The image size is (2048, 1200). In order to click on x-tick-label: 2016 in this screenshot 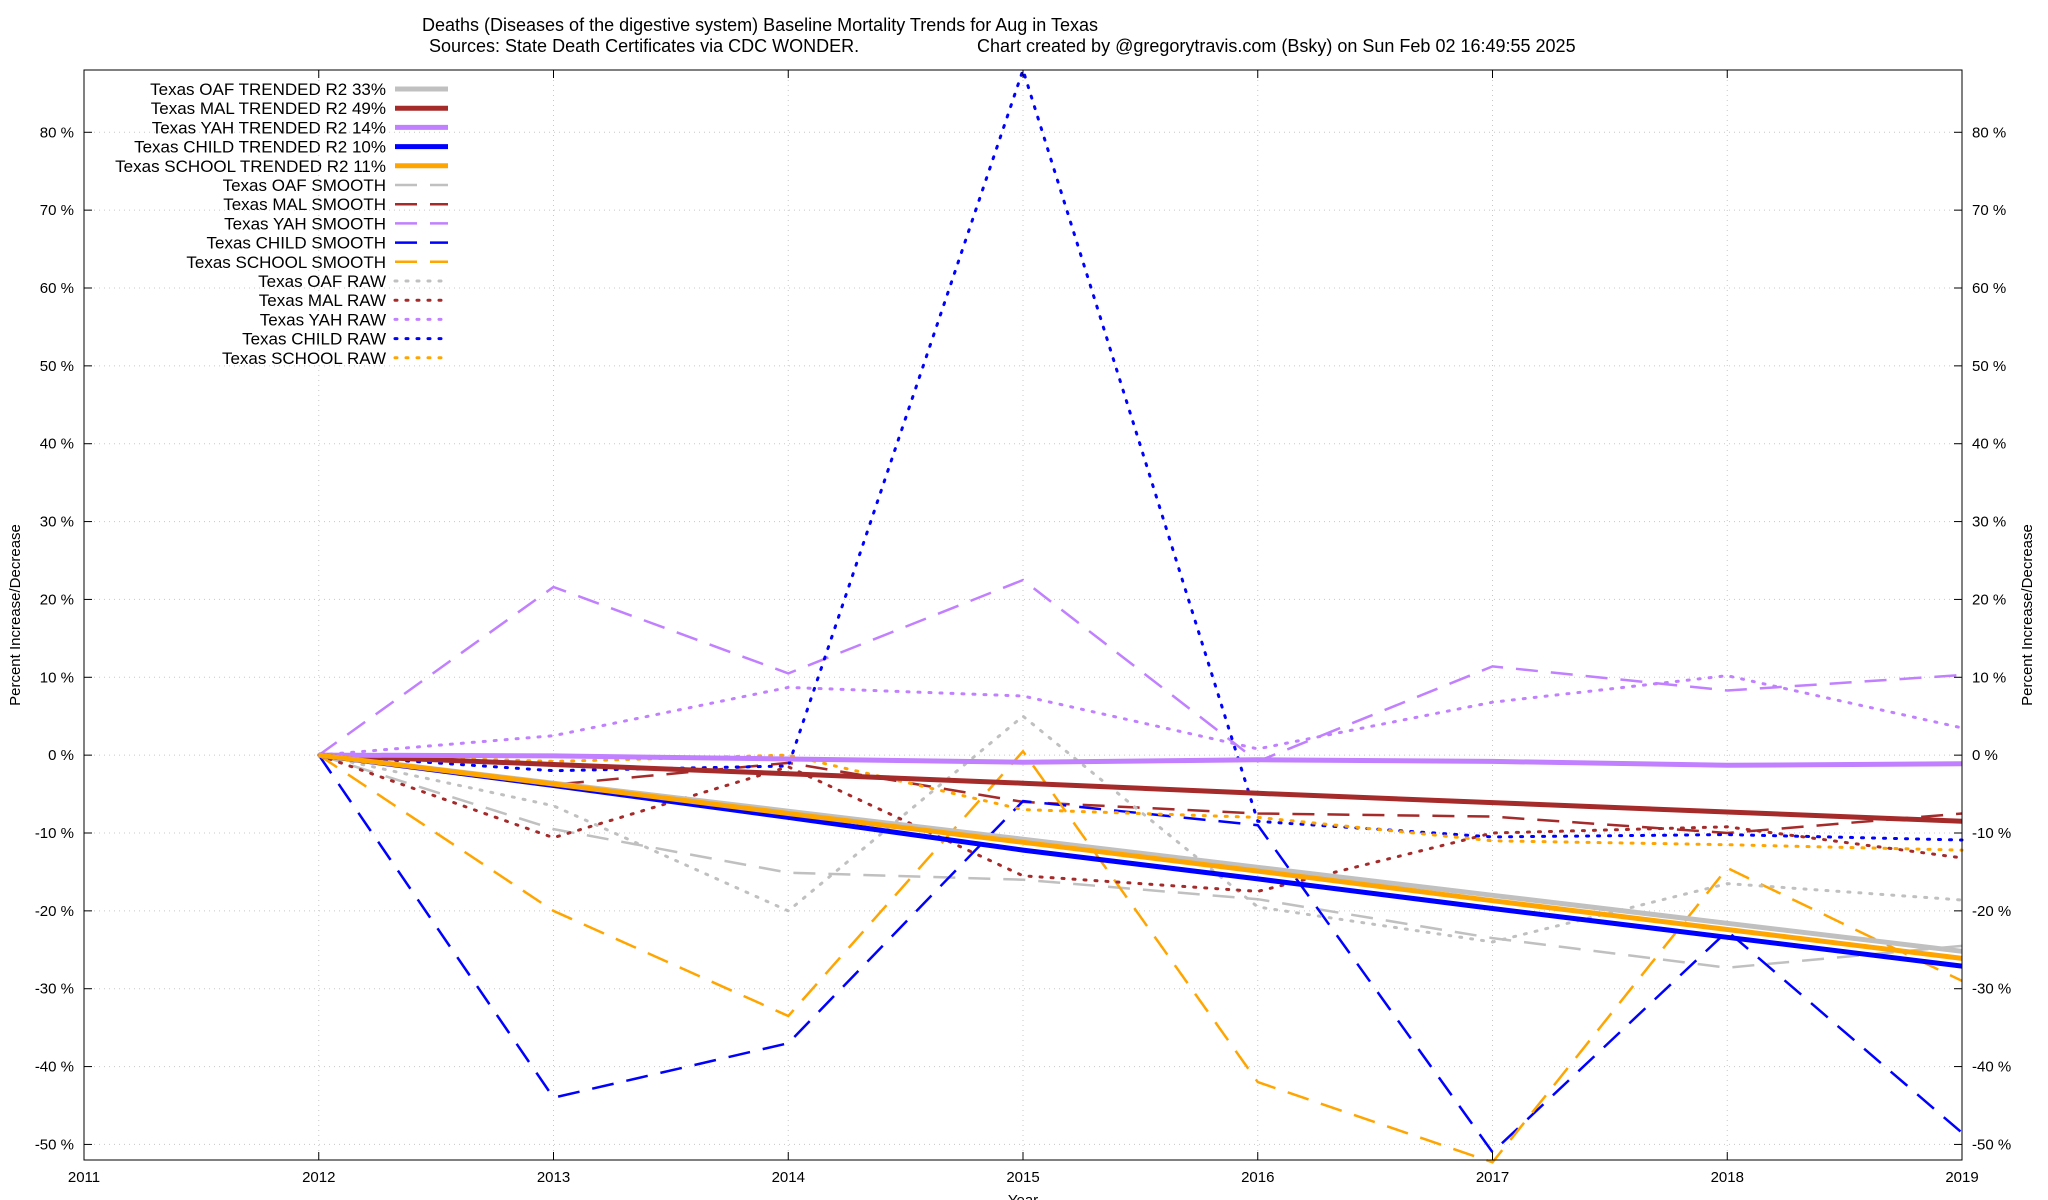, I will do `click(1257, 1177)`.